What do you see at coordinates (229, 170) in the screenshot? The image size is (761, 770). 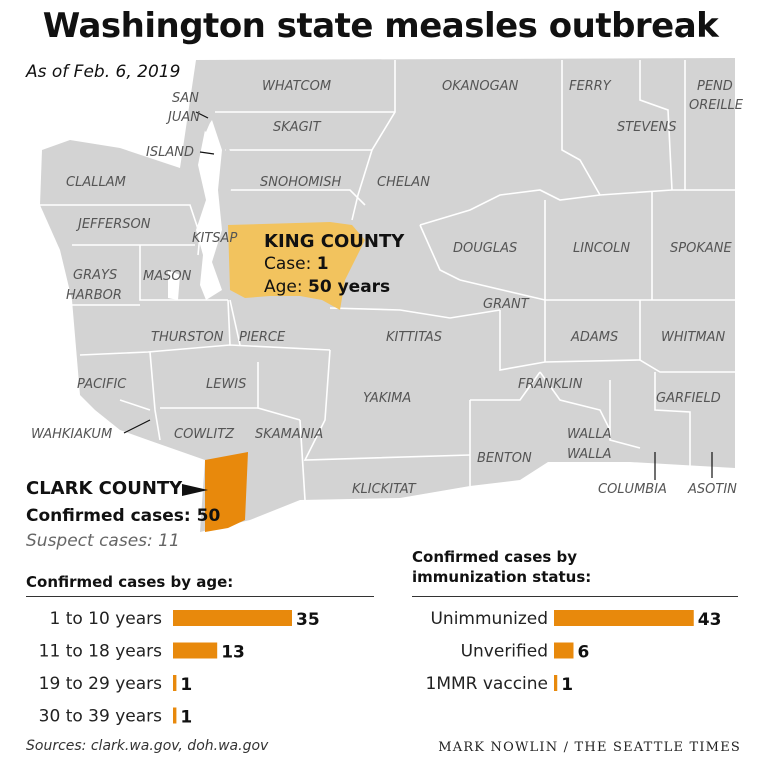 I see `island-county-shape` at bounding box center [229, 170].